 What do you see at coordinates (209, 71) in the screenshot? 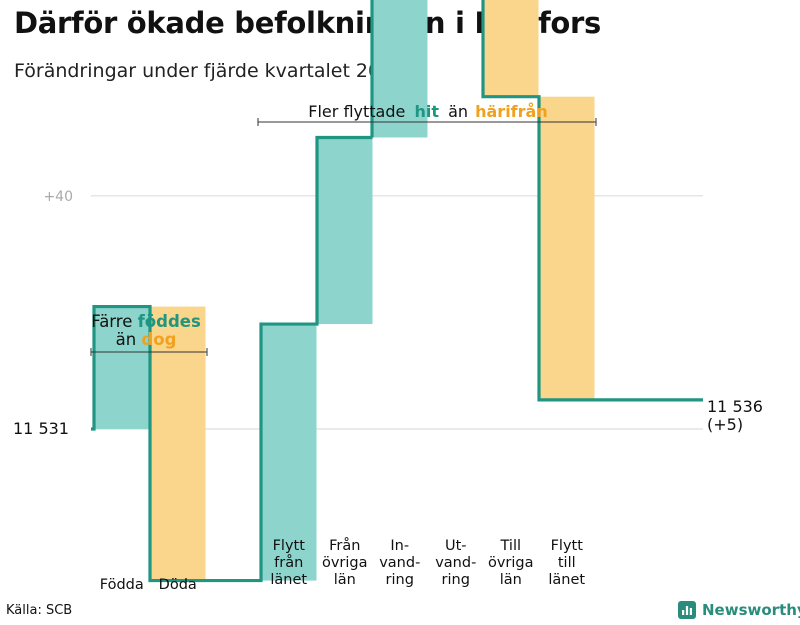
I see `page-subtitle: Förändringar under fjärde kvartalet 2023` at bounding box center [209, 71].